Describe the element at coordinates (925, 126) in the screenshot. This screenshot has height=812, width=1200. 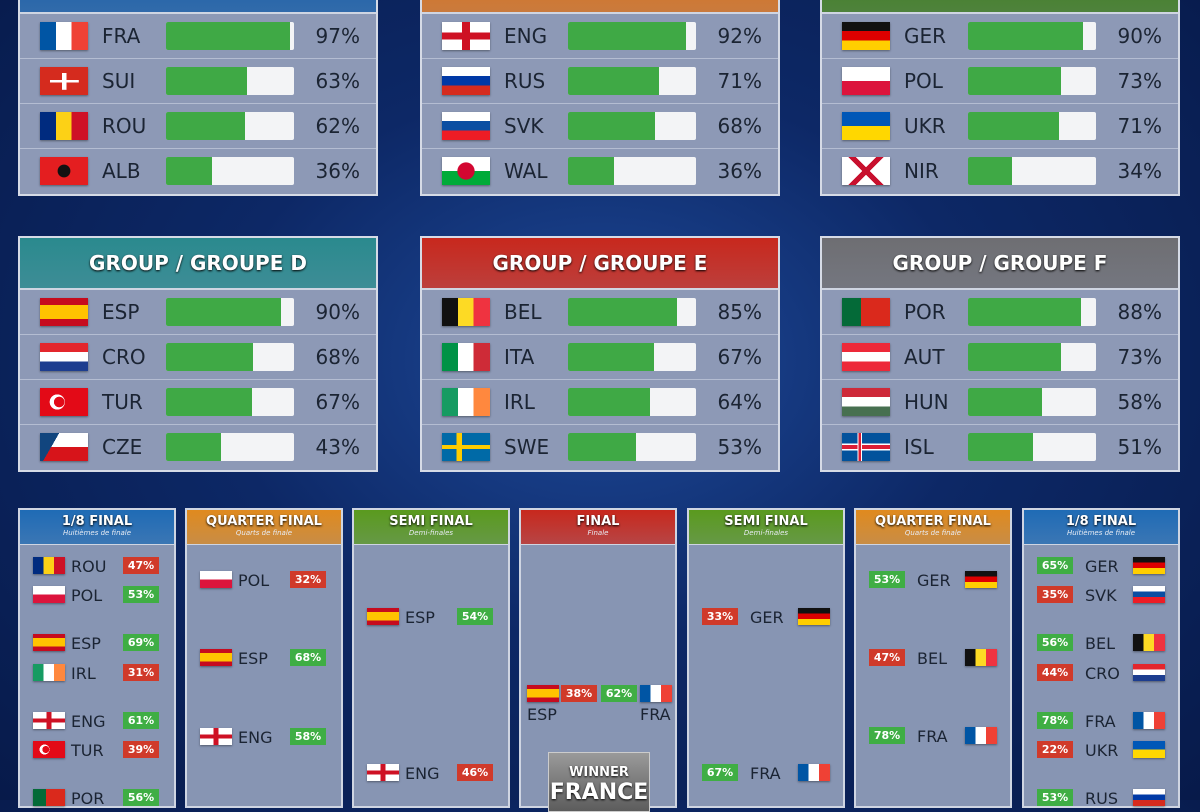
I see `team-code: UKR` at that location.